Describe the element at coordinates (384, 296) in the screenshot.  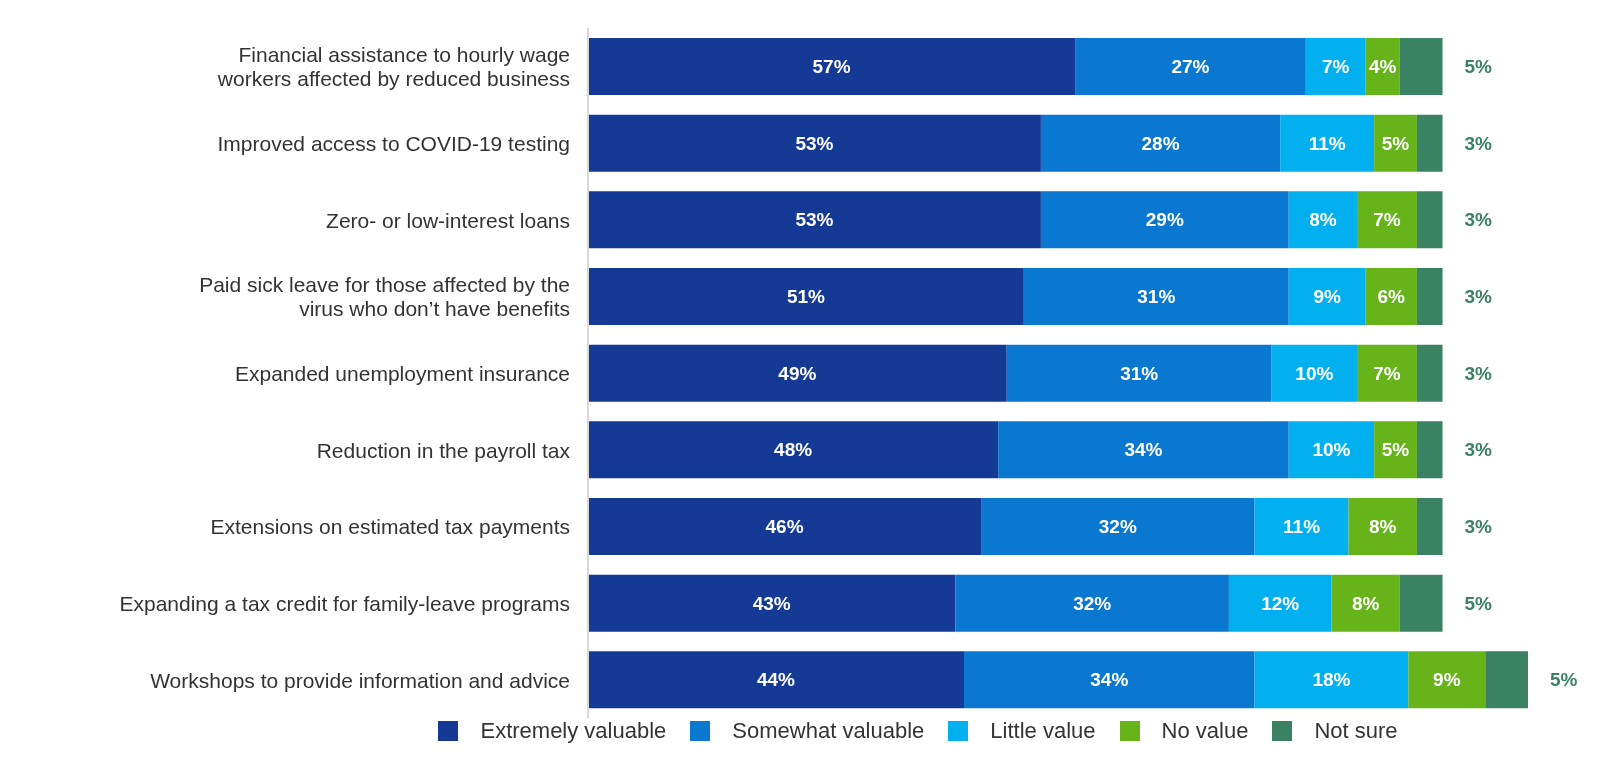
I see `y-tick-label: Paid sick leave for those affected by the virus who don’t have benefits` at that location.